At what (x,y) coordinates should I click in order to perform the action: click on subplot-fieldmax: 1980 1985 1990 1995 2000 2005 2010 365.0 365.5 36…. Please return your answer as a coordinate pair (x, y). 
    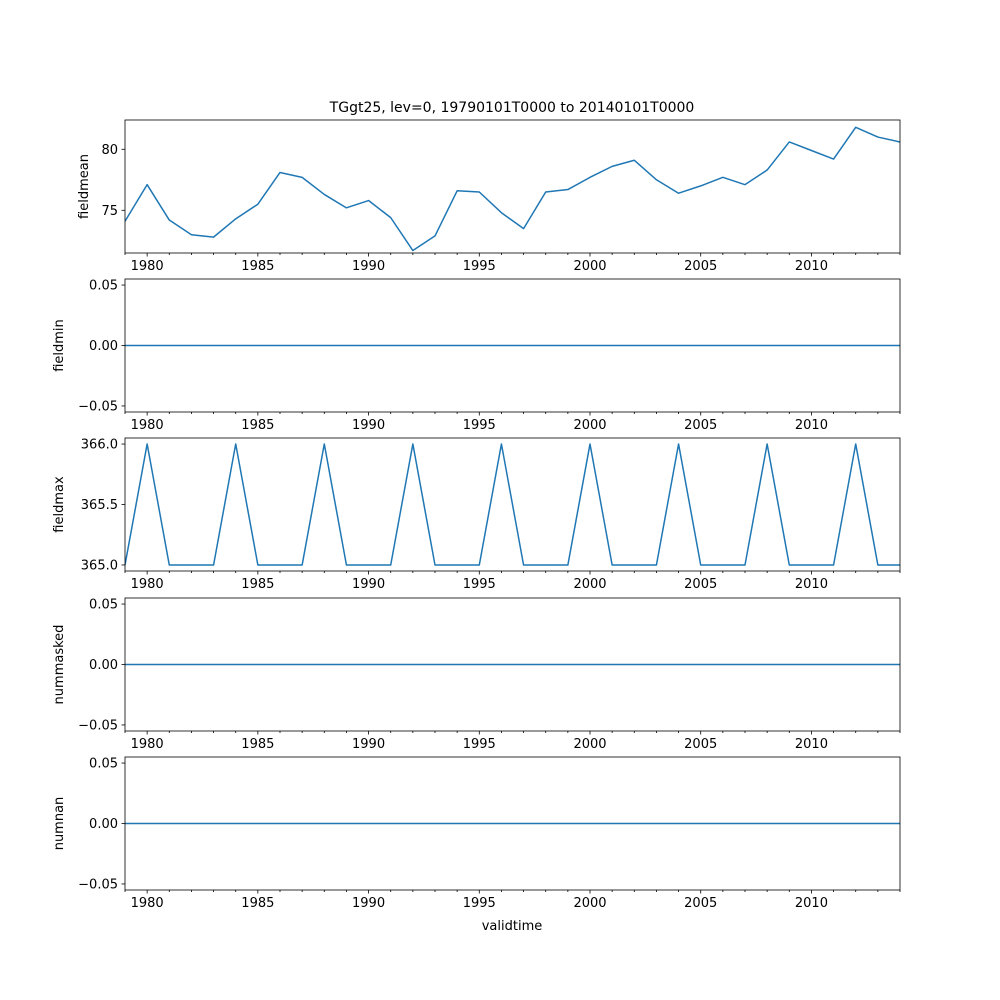
    Looking at the image, I should click on (476, 514).